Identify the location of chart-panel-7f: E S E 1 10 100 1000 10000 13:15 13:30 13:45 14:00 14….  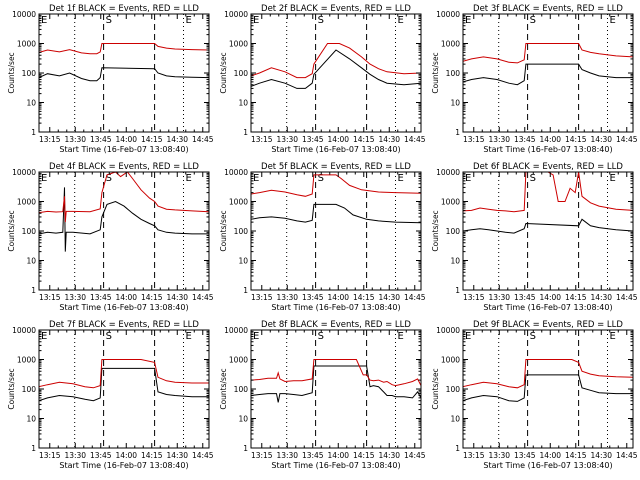
(110, 395).